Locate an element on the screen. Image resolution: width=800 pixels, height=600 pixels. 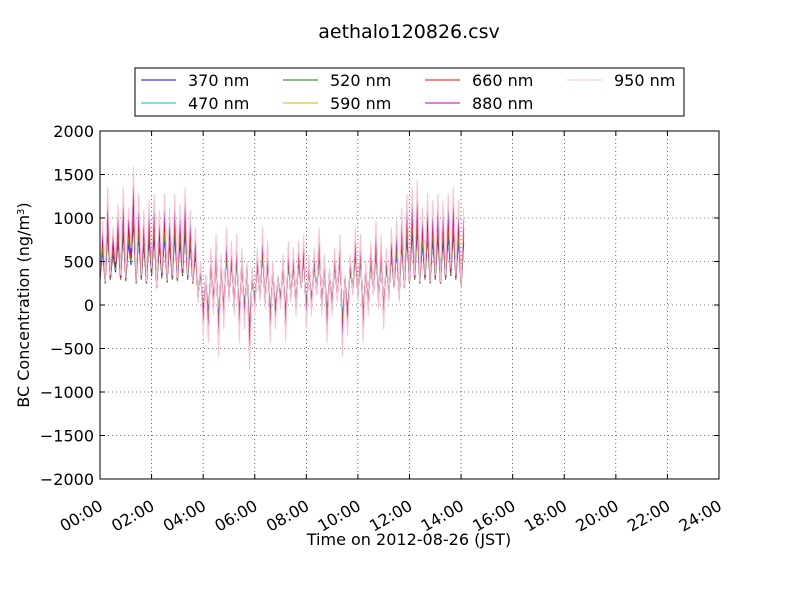
y-axis-label-sup: 3 is located at coordinates (21, 212).